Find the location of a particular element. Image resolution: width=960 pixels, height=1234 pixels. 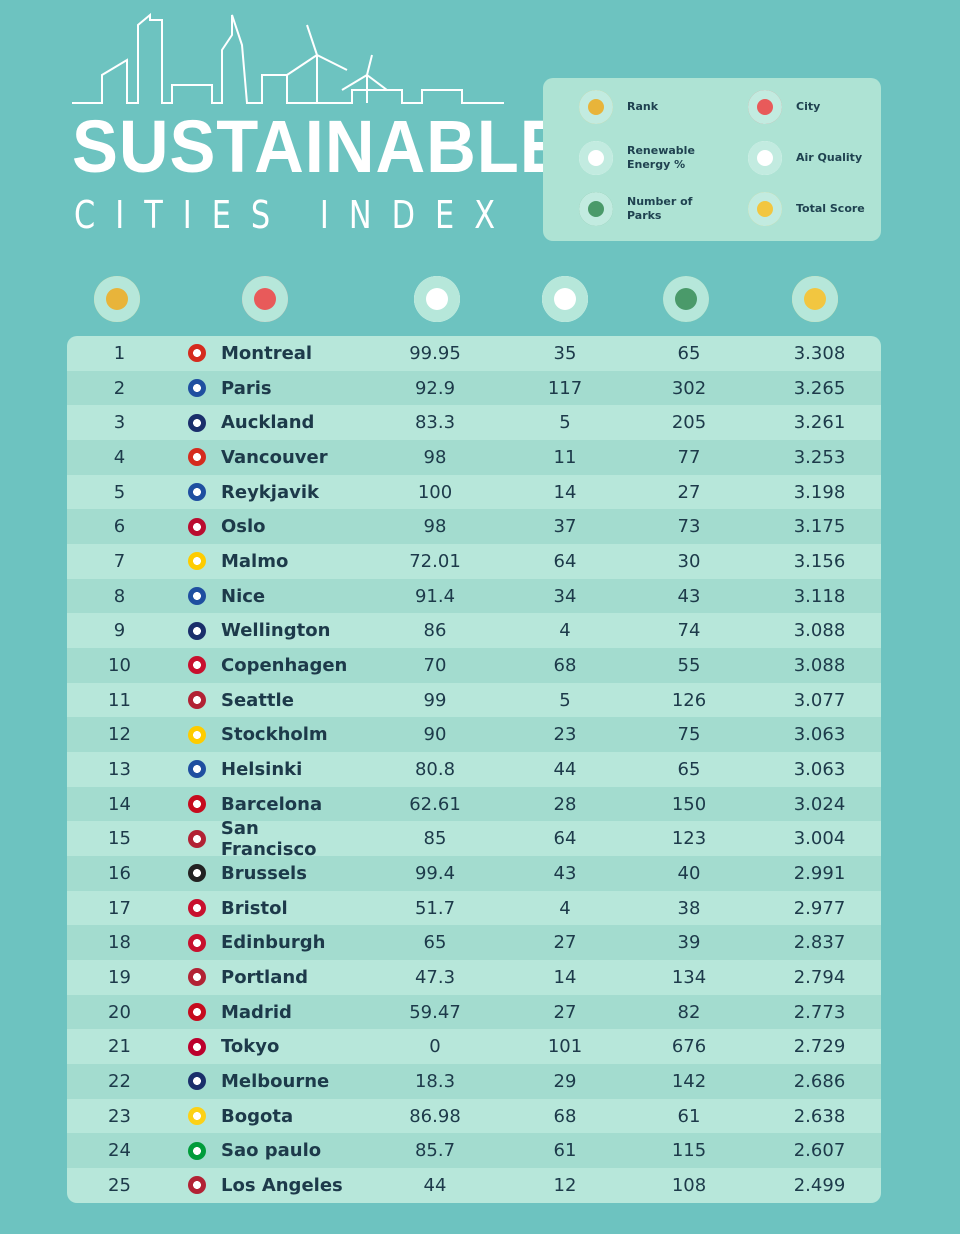

cell: 65 is located at coordinates (435, 943).